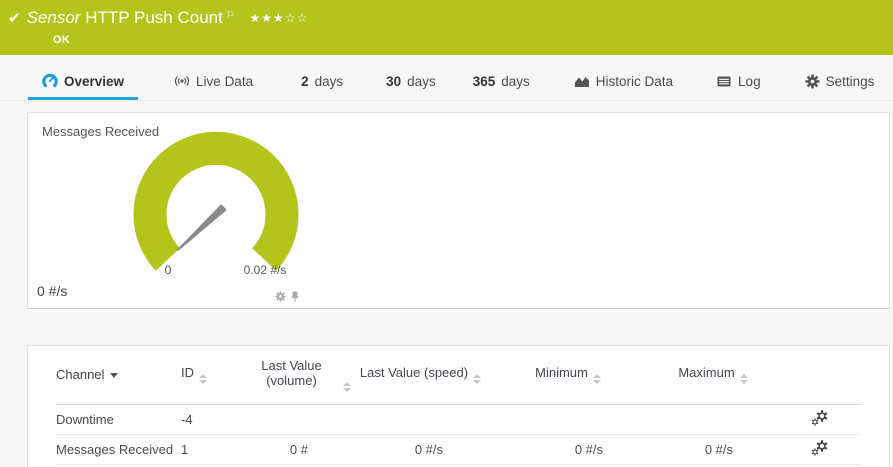  What do you see at coordinates (484, 81) in the screenshot?
I see `tab-365-days-number: 365` at bounding box center [484, 81].